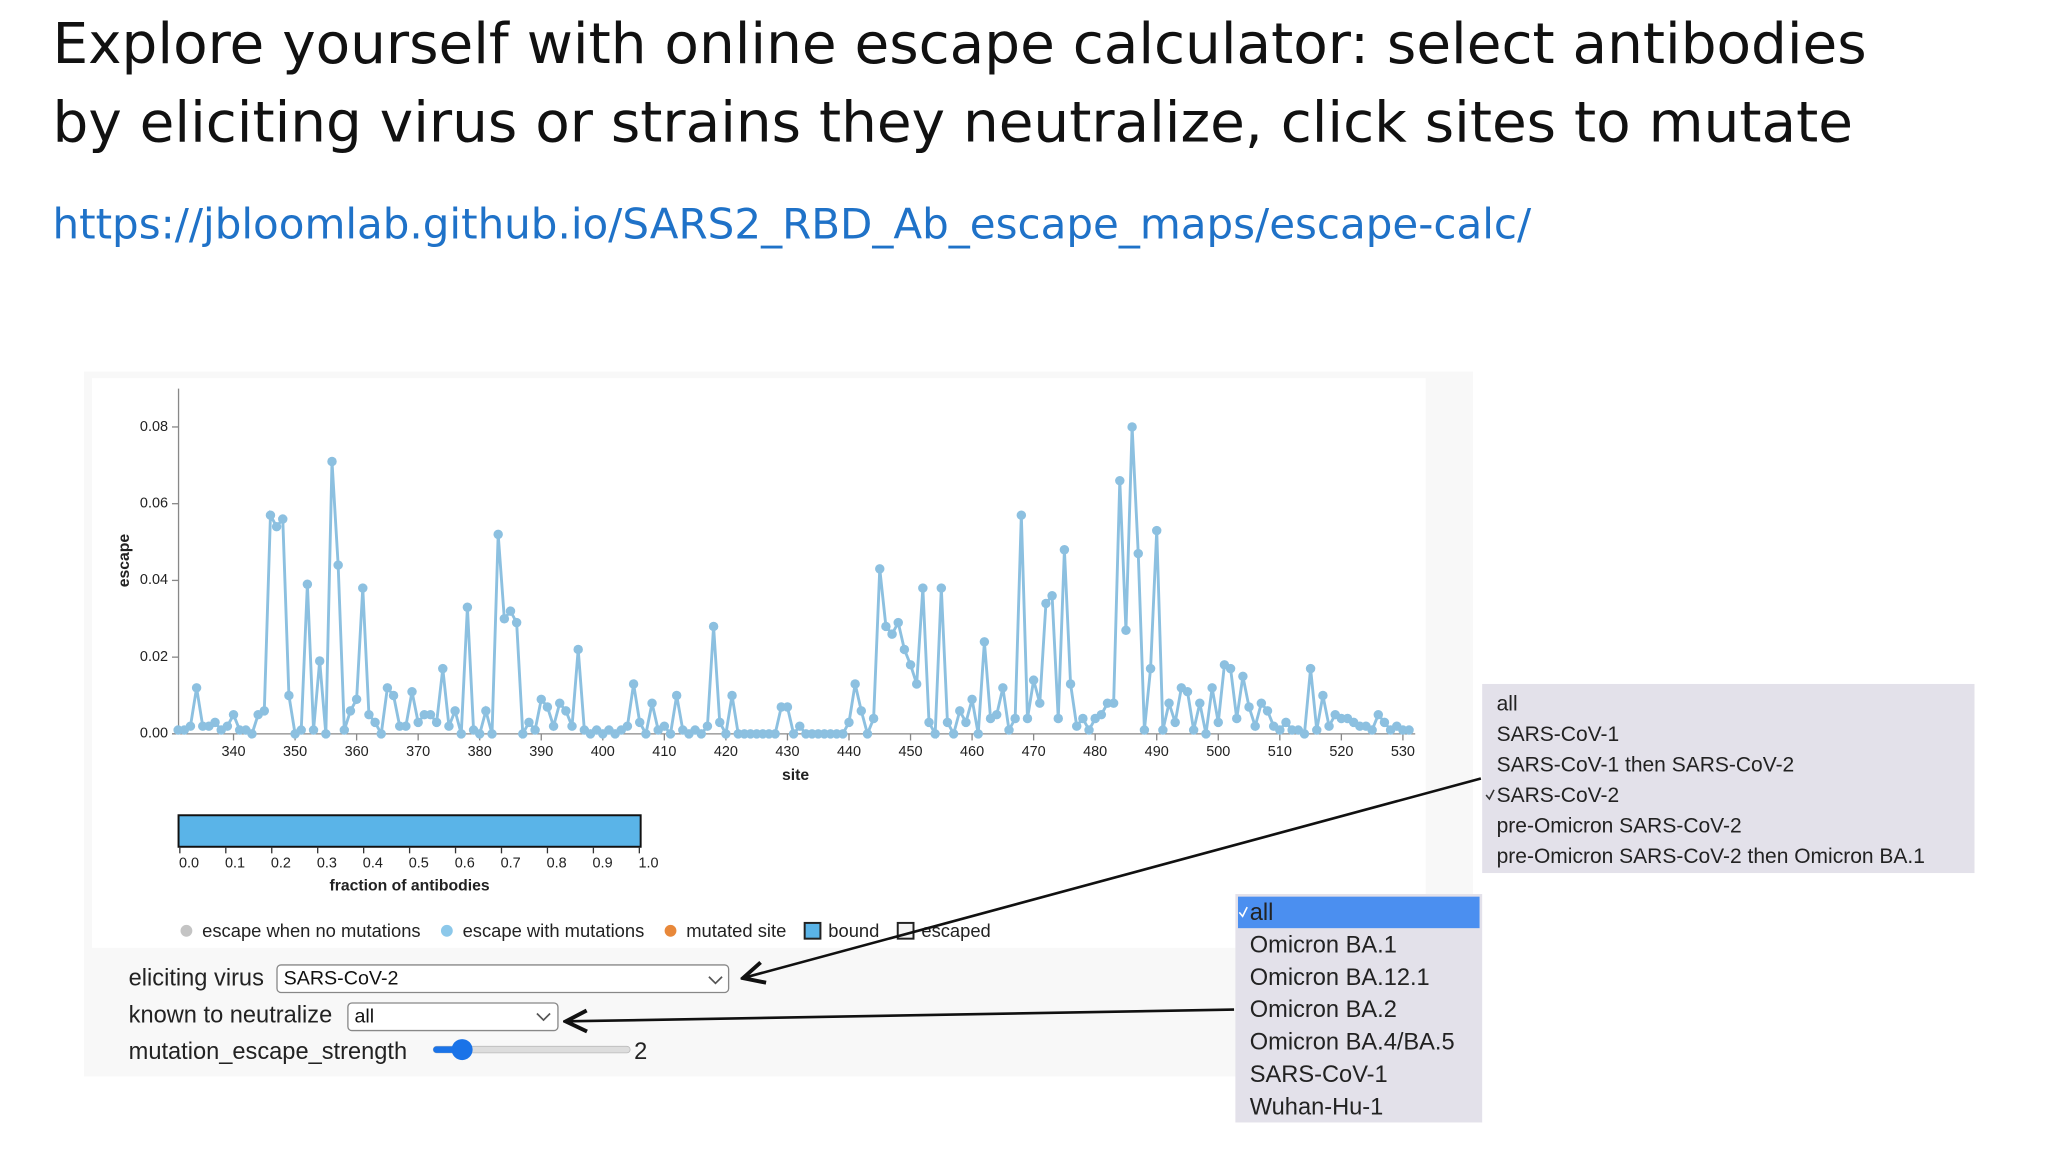 This screenshot has height=1152, width=2048. Describe the element at coordinates (1352, 1043) in the screenshot. I see `dropdown-option: Omicron BA.4/BA.5` at that location.